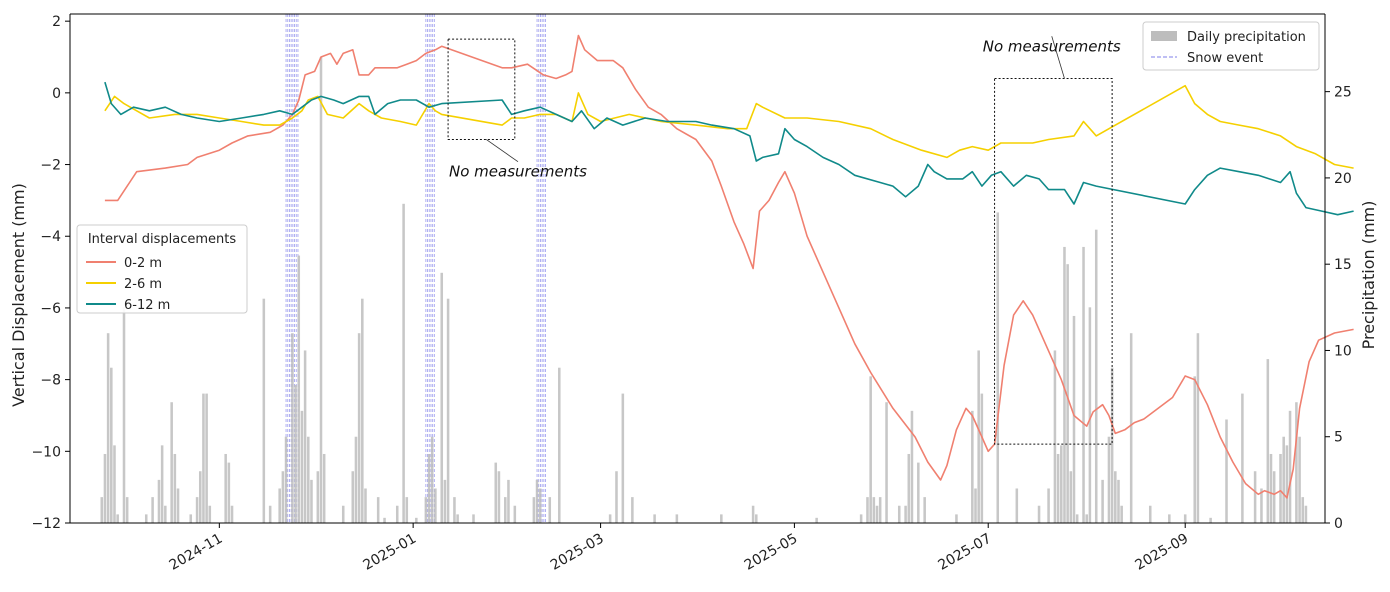 This screenshot has height=592, width=1390. Describe the element at coordinates (1162, 552) in the screenshot. I see `x-tick-label: 2025-09` at that location.